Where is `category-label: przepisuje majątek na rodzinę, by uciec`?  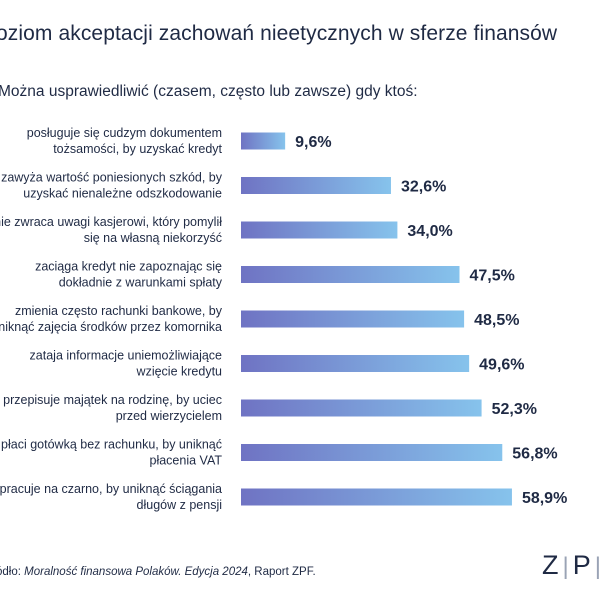 category-label: przepisuje majątek na rodzinę, by uciec is located at coordinates (112, 400).